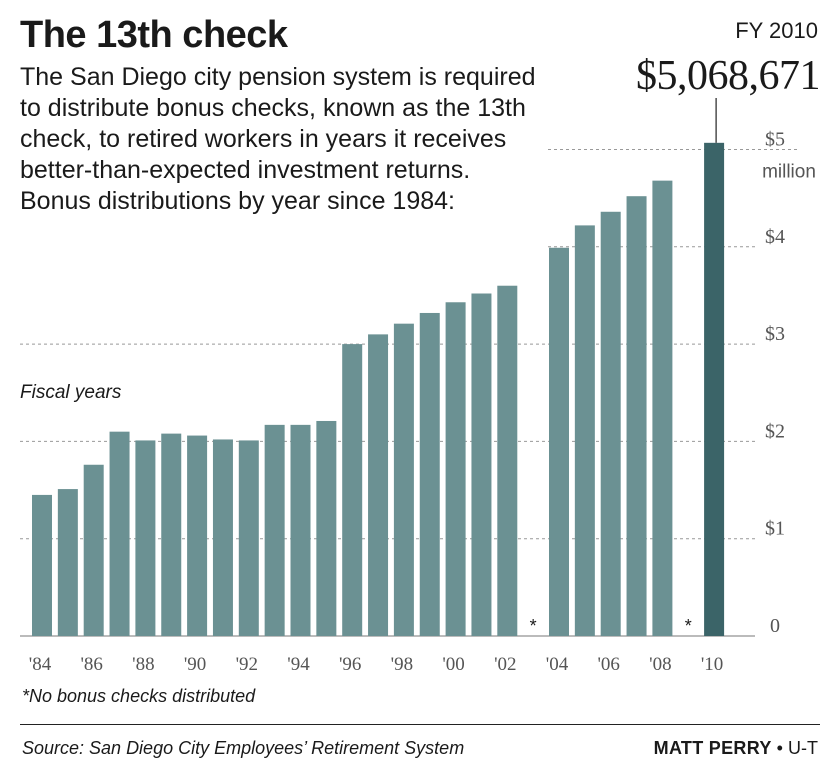 The height and width of the screenshot is (781, 840). Describe the element at coordinates (557, 664) in the screenshot. I see `x-tick-label: '04` at that location.